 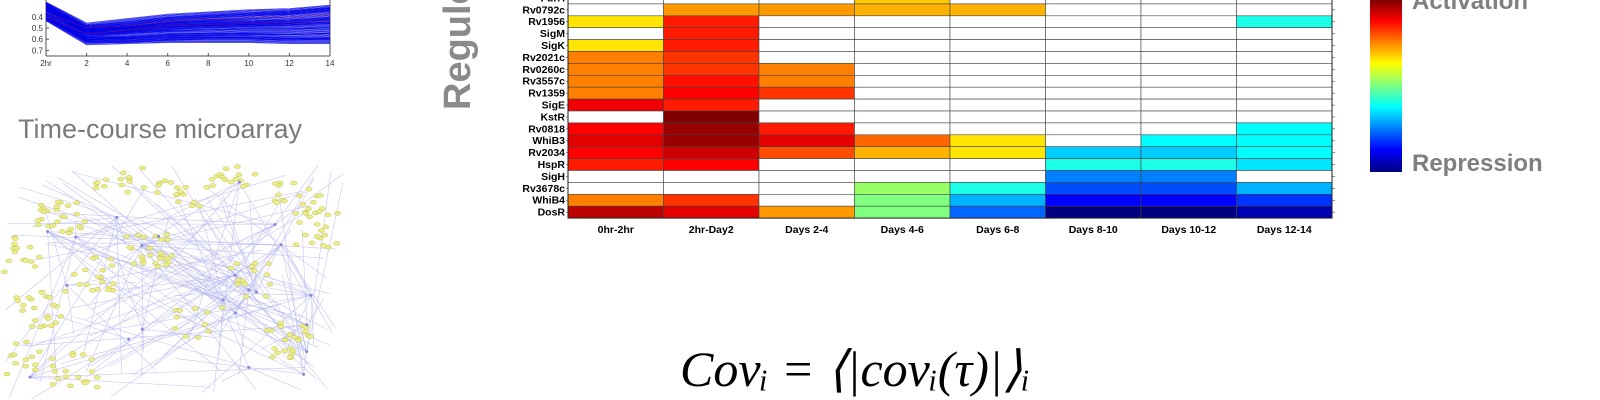 I want to click on heatmap-row-label: SigE, so click(x=553, y=106).